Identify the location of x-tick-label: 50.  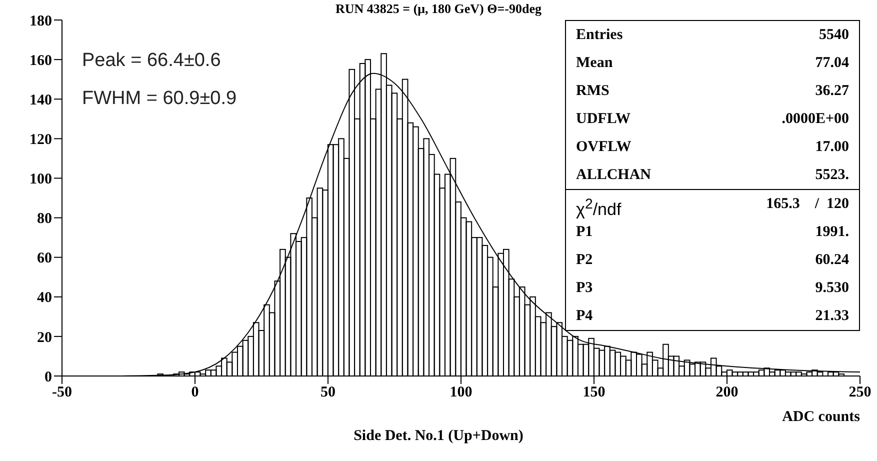
(328, 392).